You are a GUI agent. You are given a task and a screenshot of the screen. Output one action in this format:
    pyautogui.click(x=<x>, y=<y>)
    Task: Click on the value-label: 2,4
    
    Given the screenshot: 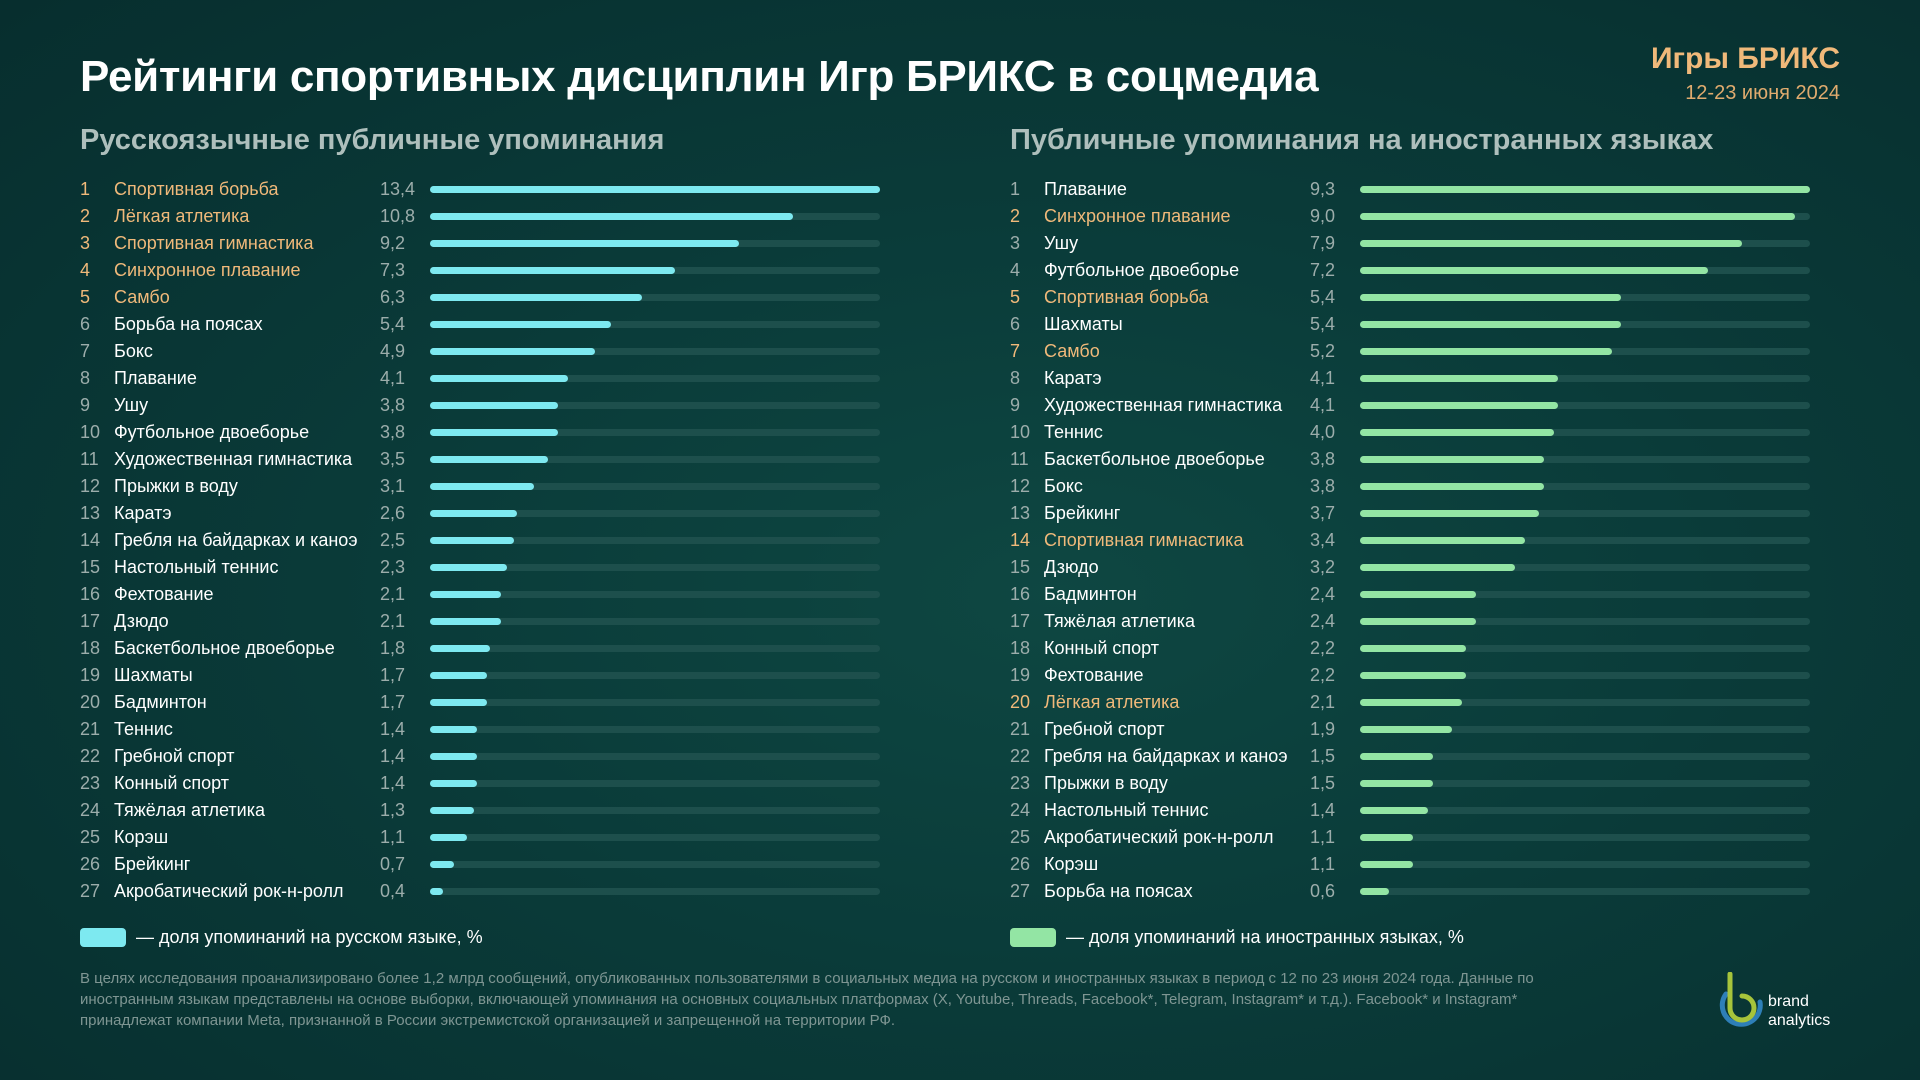 What is the action you would take?
    pyautogui.click(x=1323, y=594)
    